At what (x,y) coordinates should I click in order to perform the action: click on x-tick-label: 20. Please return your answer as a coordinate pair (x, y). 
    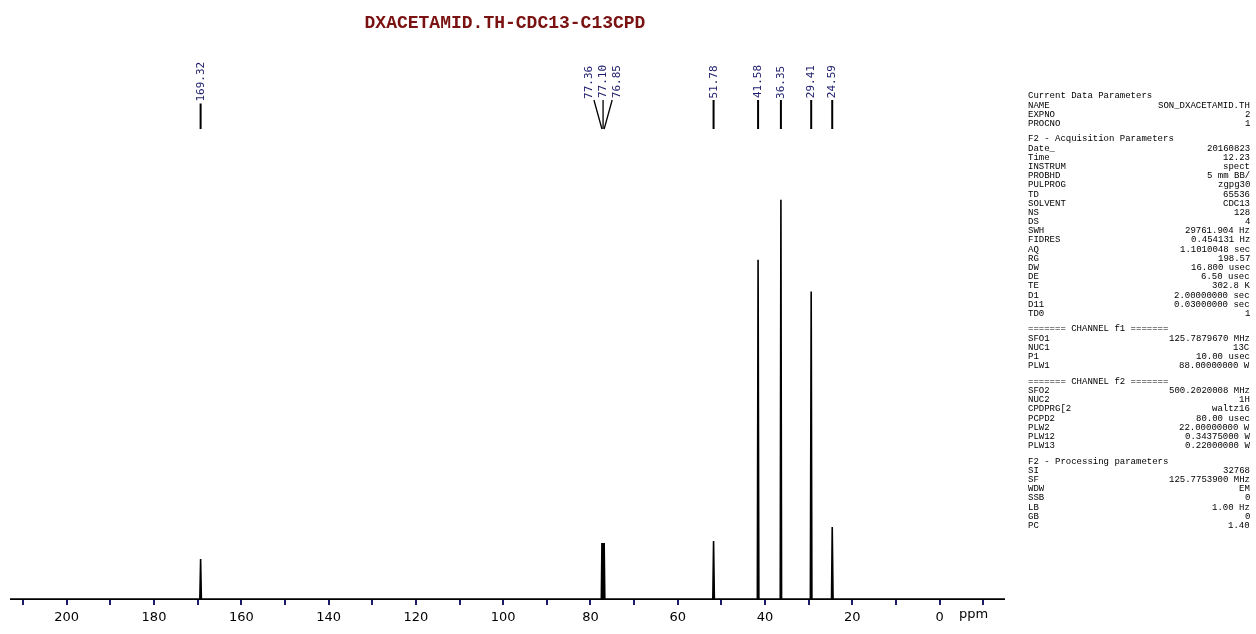
    Looking at the image, I should click on (852, 616).